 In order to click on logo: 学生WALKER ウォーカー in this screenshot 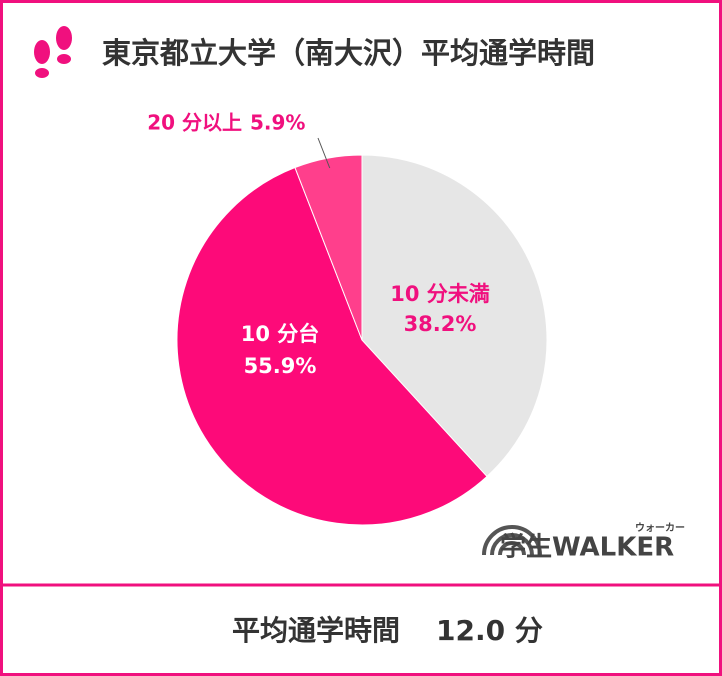, I will do `click(583, 542)`.